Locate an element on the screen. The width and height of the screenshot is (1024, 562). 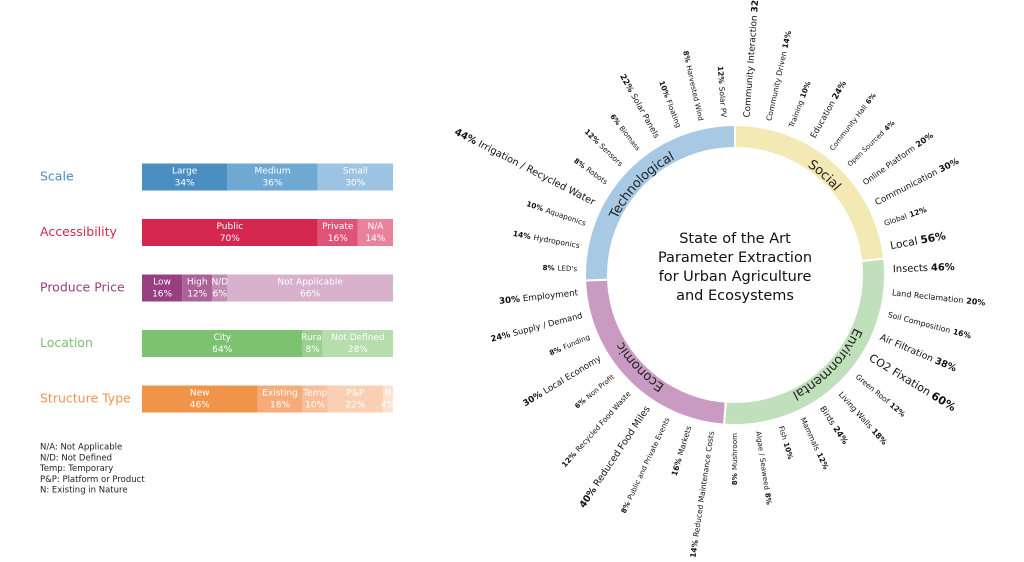
item-label: 30%Local Economy is located at coordinates (562, 380).